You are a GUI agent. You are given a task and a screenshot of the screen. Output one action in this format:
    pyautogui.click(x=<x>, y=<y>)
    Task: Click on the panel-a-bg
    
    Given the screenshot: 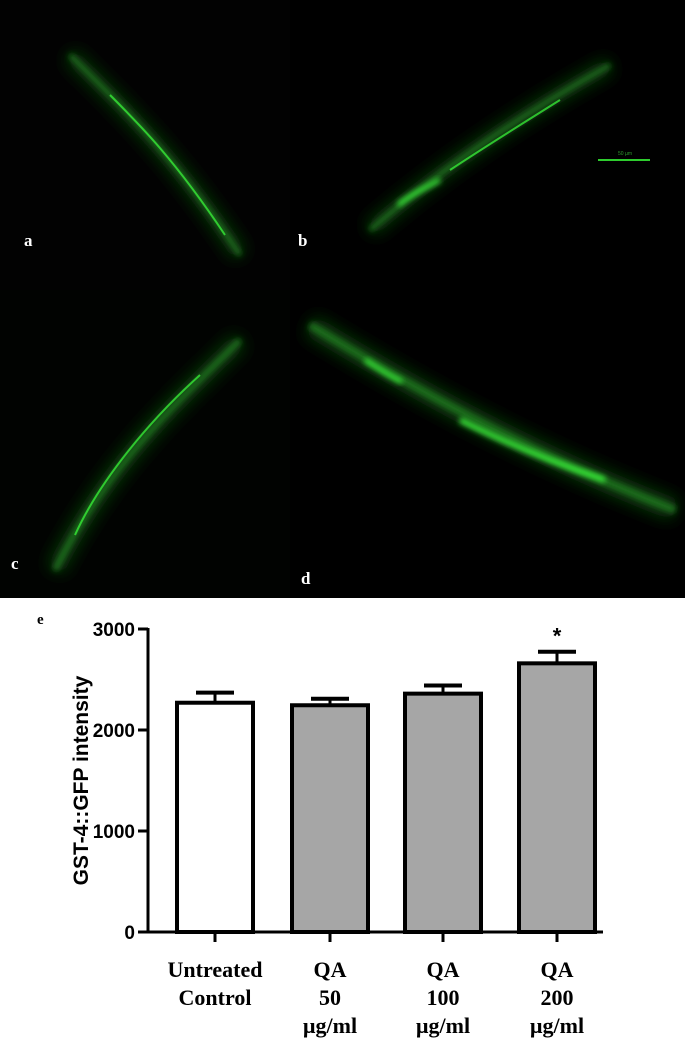 What is the action you would take?
    pyautogui.click(x=145, y=145)
    